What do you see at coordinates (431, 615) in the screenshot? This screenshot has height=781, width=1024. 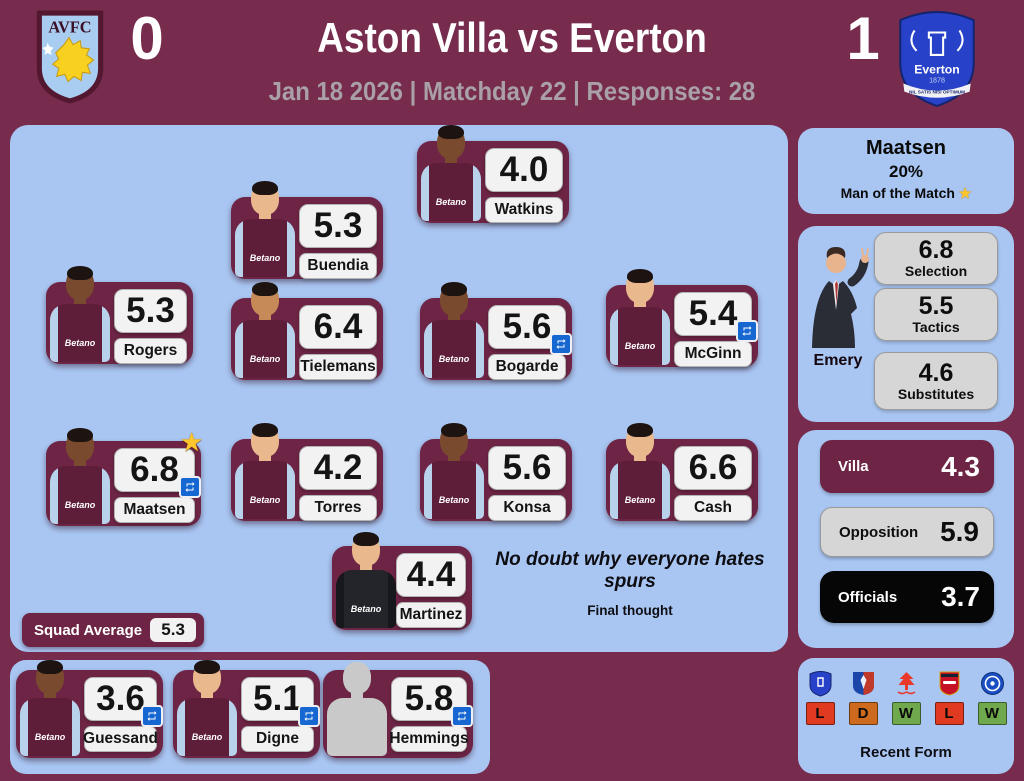 I see `player-name: Martinez` at bounding box center [431, 615].